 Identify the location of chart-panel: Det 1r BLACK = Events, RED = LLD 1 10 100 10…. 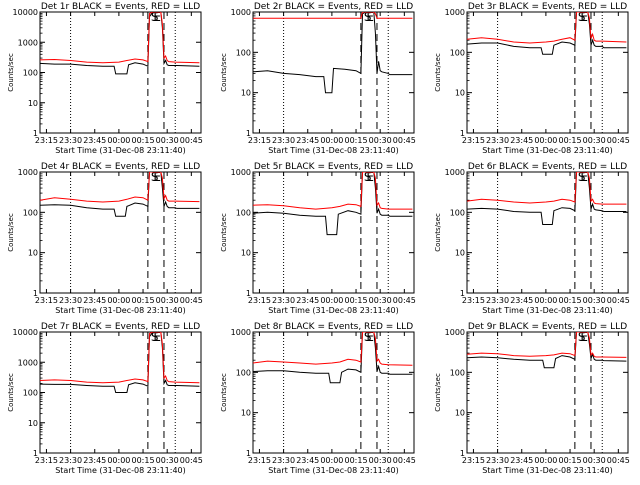
(106, 80).